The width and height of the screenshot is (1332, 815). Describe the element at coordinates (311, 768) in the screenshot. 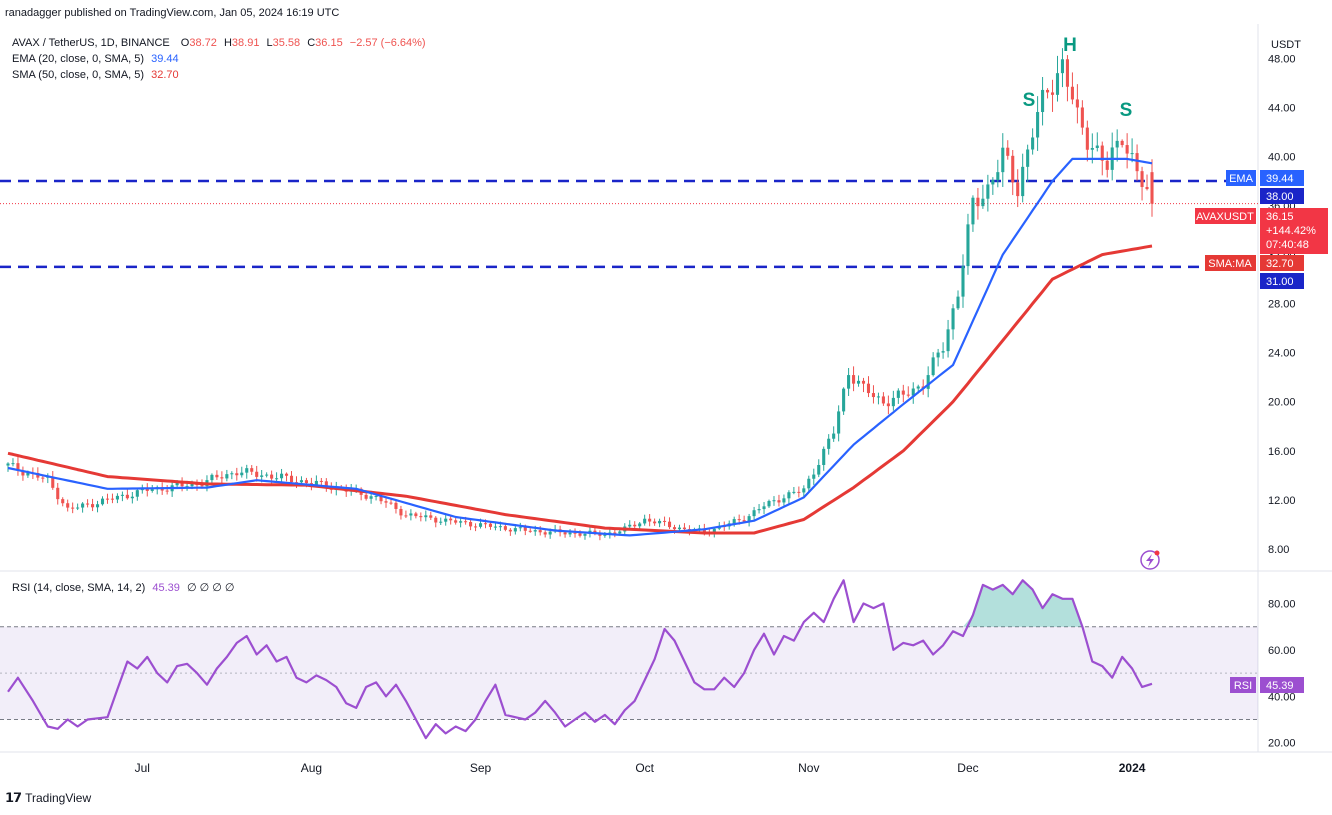

I see `time-tick-label: Aug` at that location.